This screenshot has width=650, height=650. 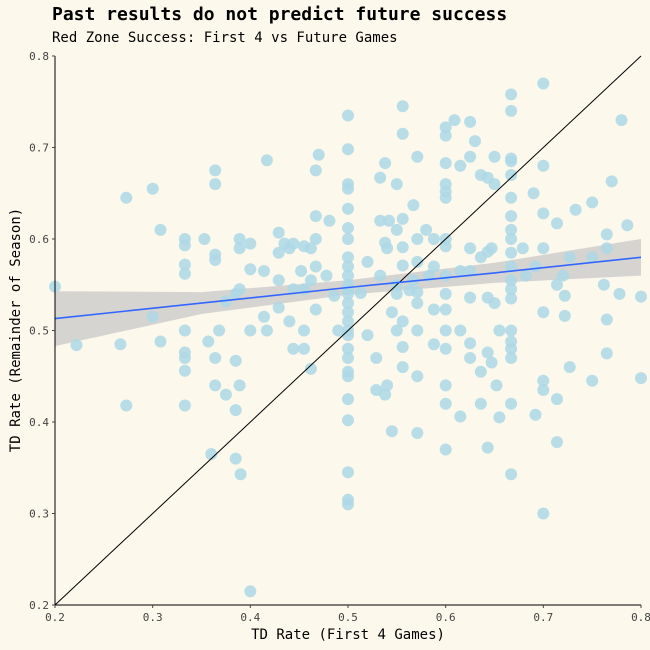 What do you see at coordinates (39, 331) in the screenshot?
I see `y-tick-label: 0.5` at bounding box center [39, 331].